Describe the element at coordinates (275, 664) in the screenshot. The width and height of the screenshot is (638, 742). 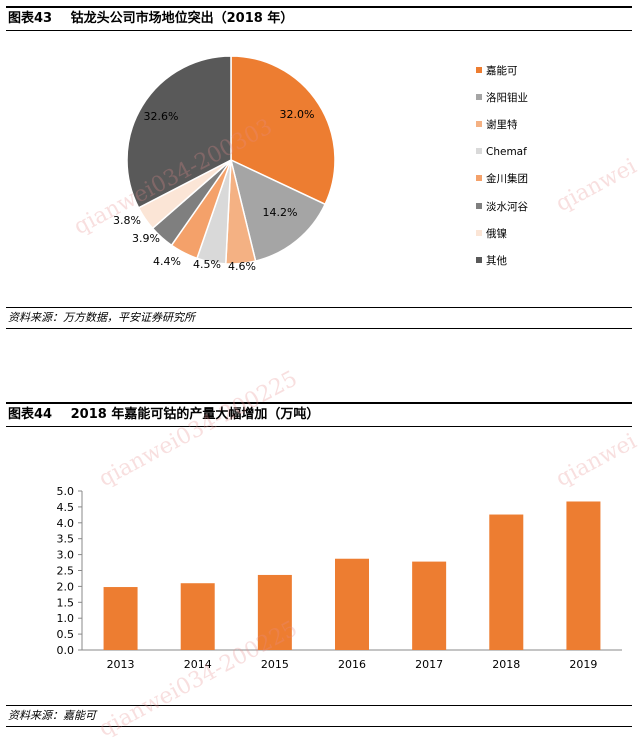
I see `x-tick-label: 2015` at that location.